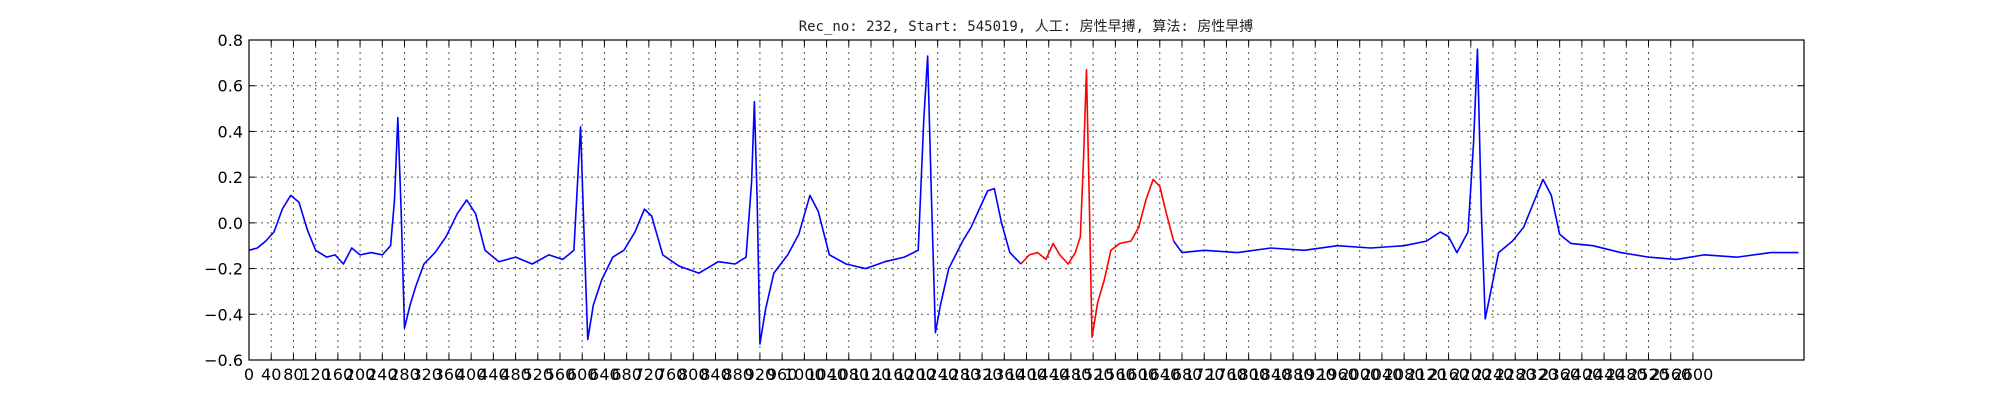 The height and width of the screenshot is (400, 2000). What do you see at coordinates (782, 374) in the screenshot?
I see `x-tick-label: 960` at bounding box center [782, 374].